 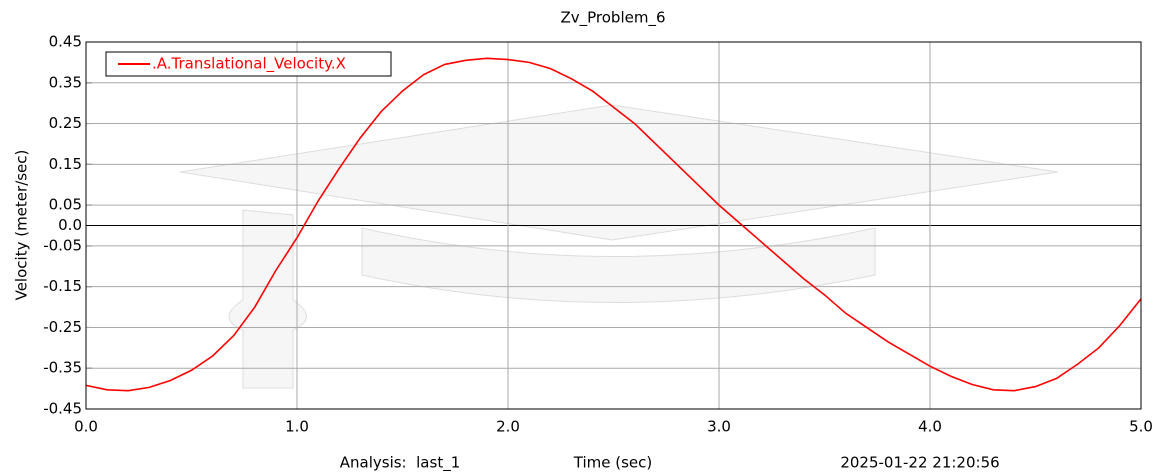 I want to click on y-tick-label: 0.05, so click(x=65, y=205).